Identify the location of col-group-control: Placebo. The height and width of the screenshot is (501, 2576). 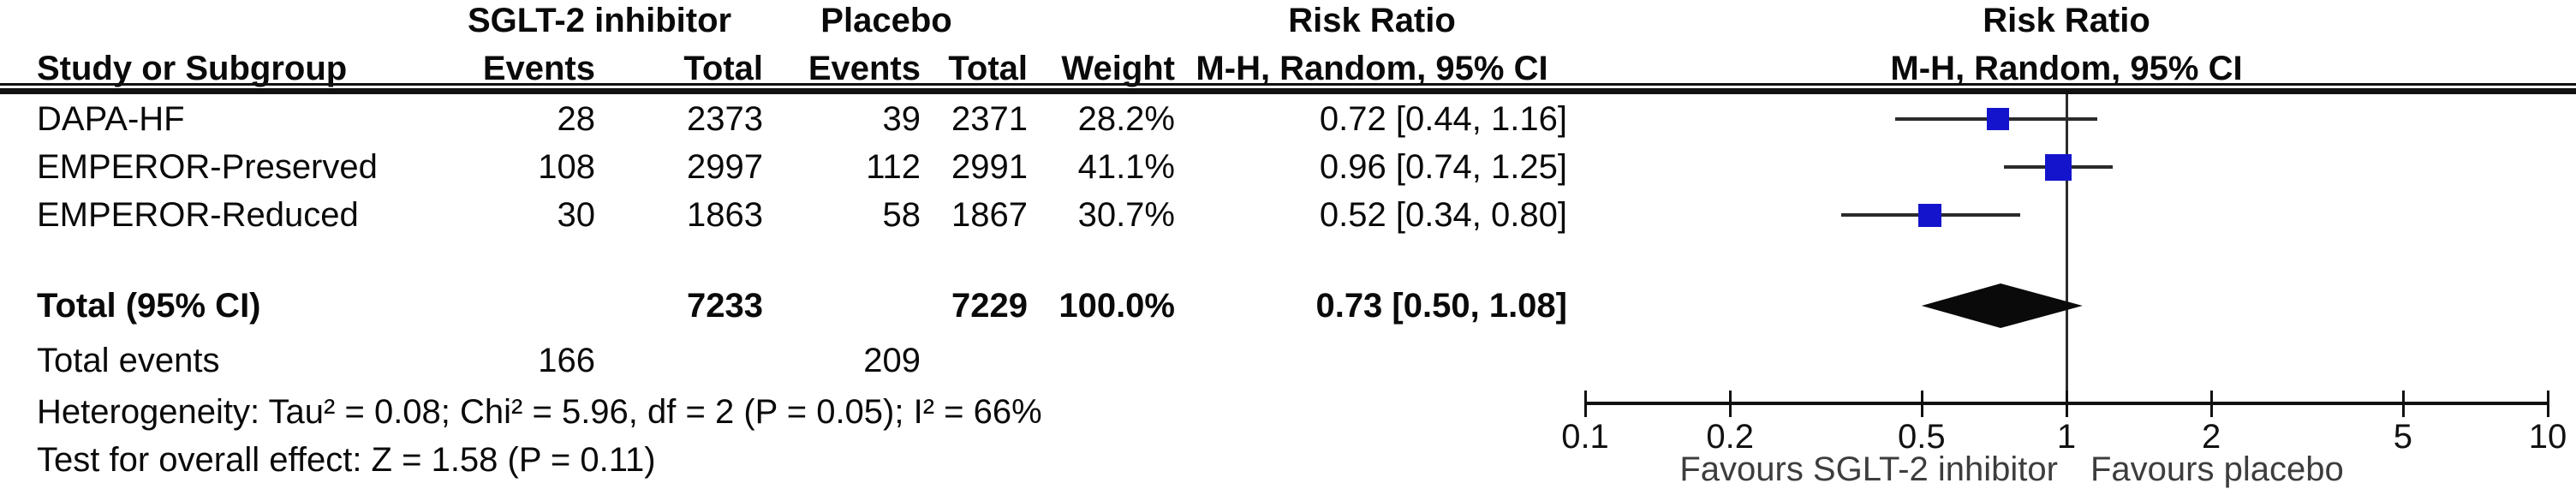
(886, 20).